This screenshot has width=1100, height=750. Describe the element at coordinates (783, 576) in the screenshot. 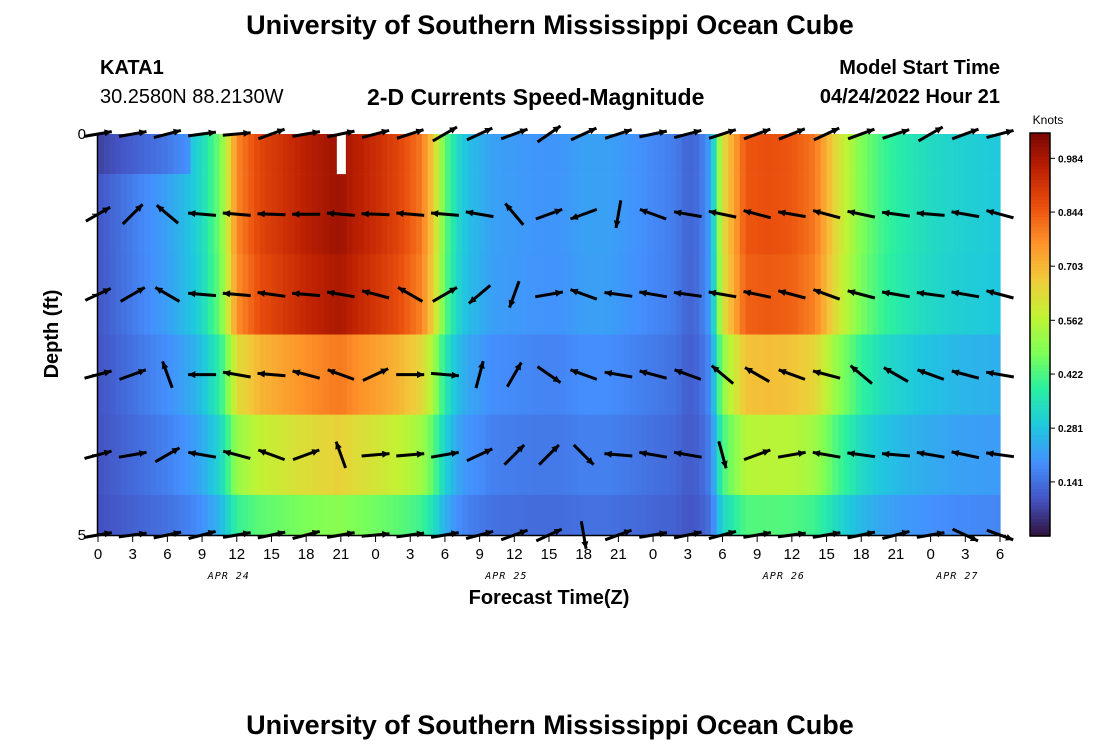

I see `date-label: APR 26` at that location.